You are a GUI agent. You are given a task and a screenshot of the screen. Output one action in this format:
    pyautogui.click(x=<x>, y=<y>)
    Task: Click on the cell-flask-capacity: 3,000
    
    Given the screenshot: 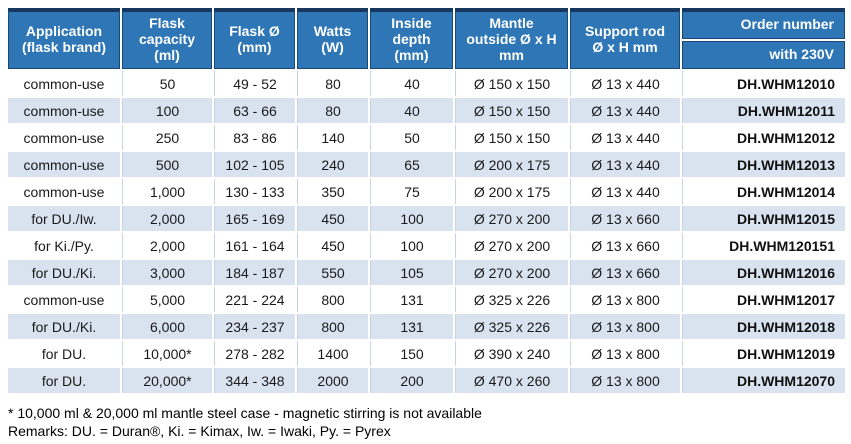 What is the action you would take?
    pyautogui.click(x=167, y=272)
    